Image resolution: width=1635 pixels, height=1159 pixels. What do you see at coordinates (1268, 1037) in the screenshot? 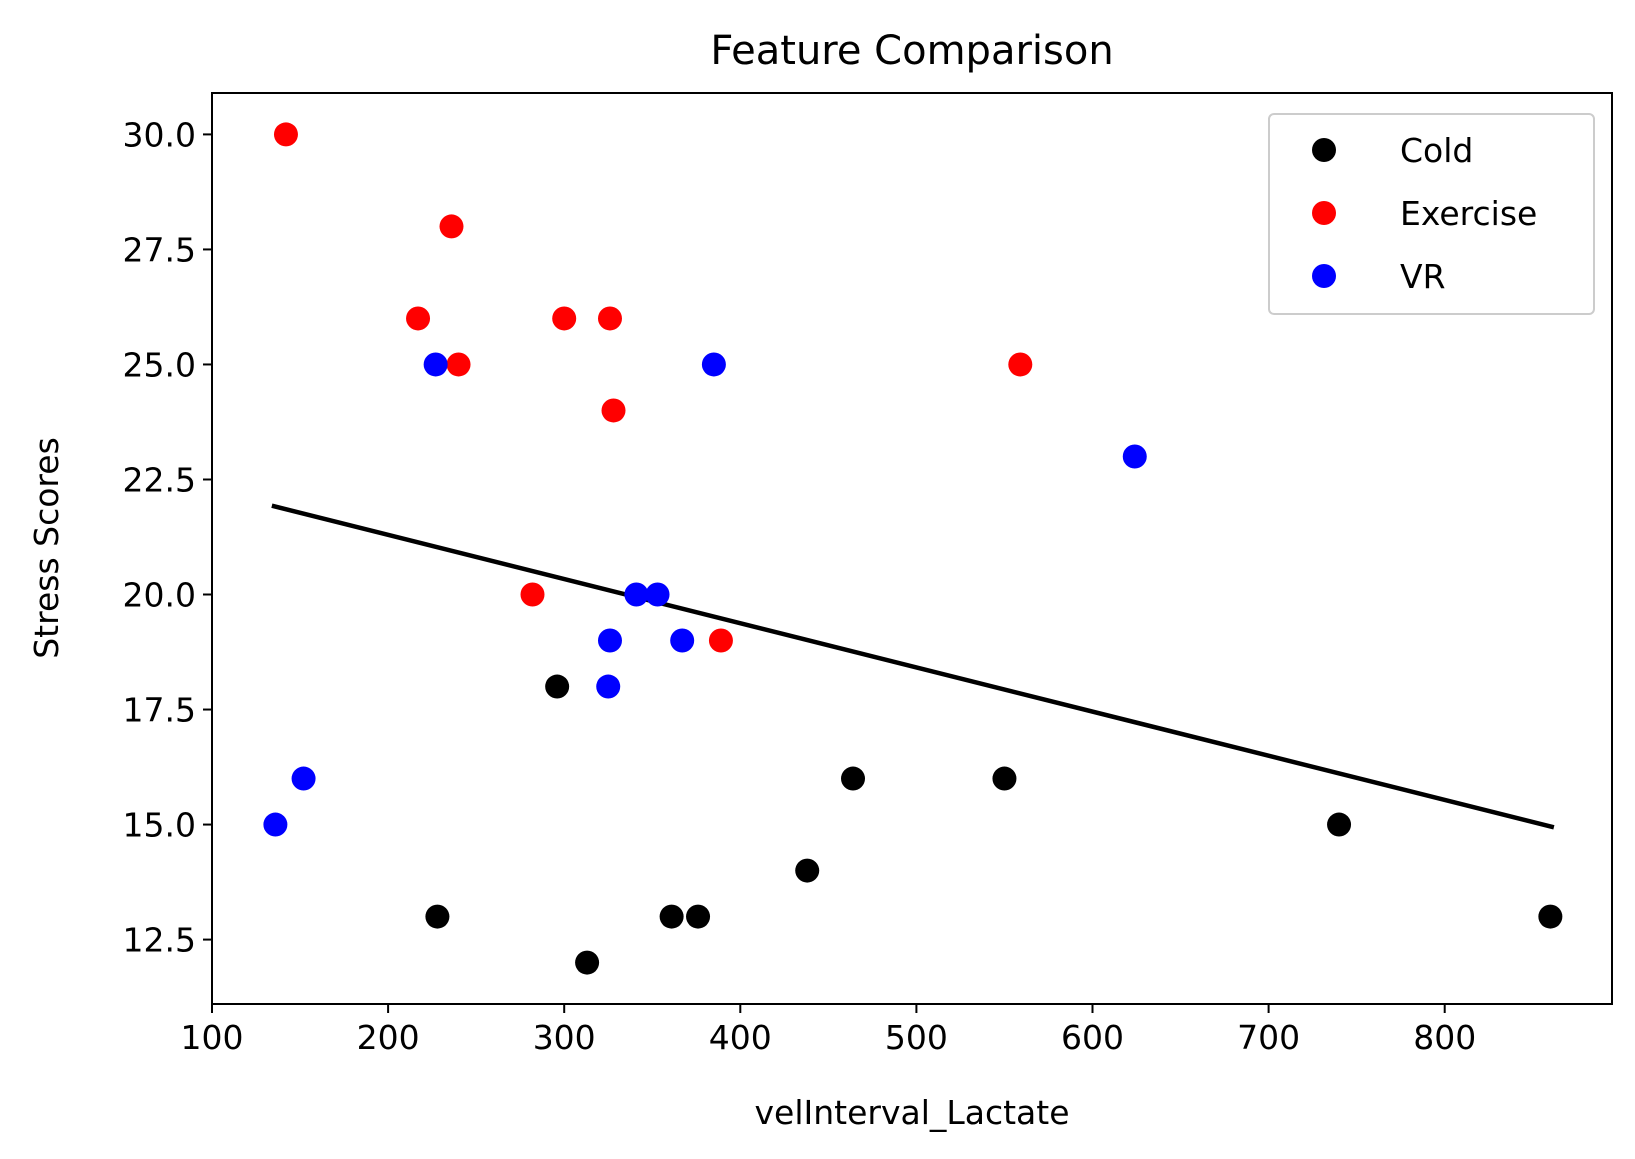
I see `x-tick-label: 700` at bounding box center [1268, 1037].